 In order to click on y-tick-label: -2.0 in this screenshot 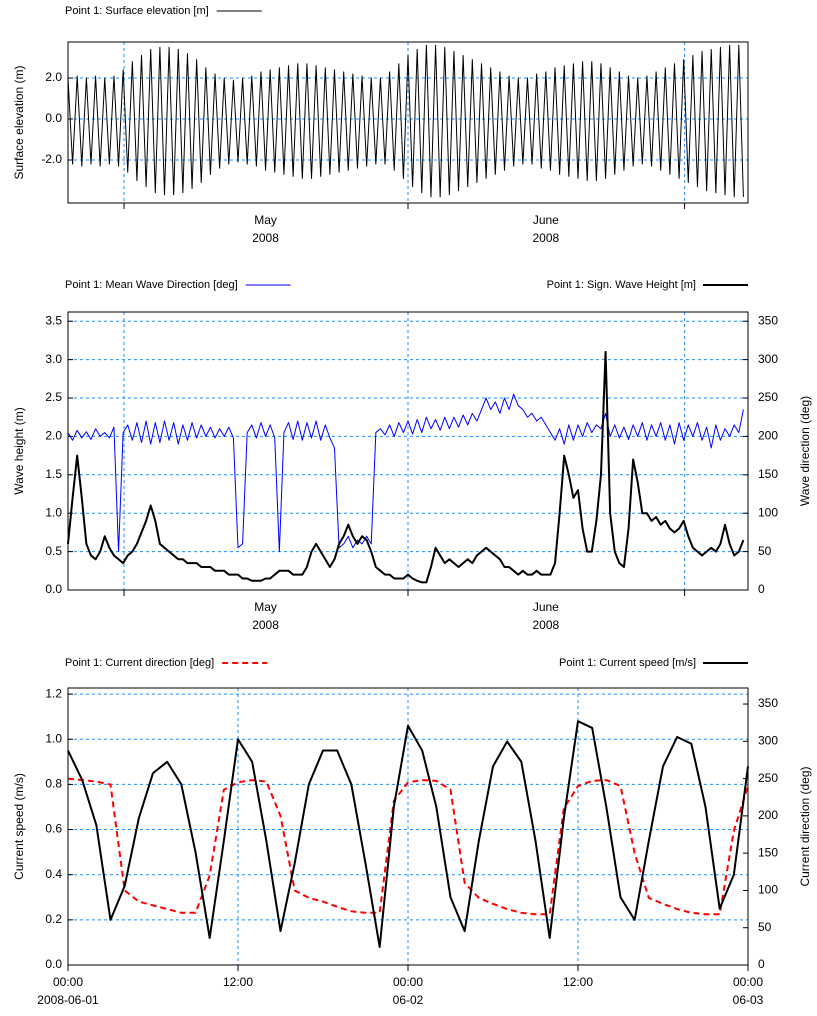, I will do `click(51, 159)`.